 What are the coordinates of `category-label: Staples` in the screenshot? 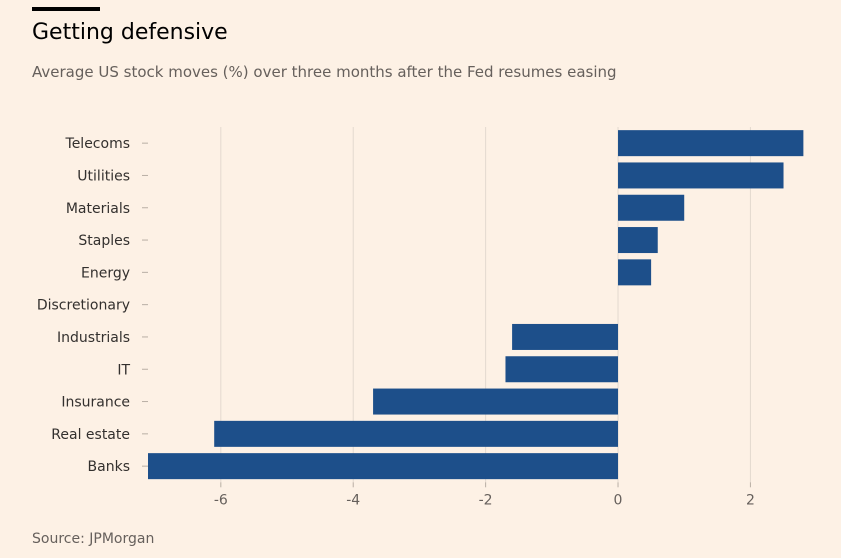 It's located at (104, 241).